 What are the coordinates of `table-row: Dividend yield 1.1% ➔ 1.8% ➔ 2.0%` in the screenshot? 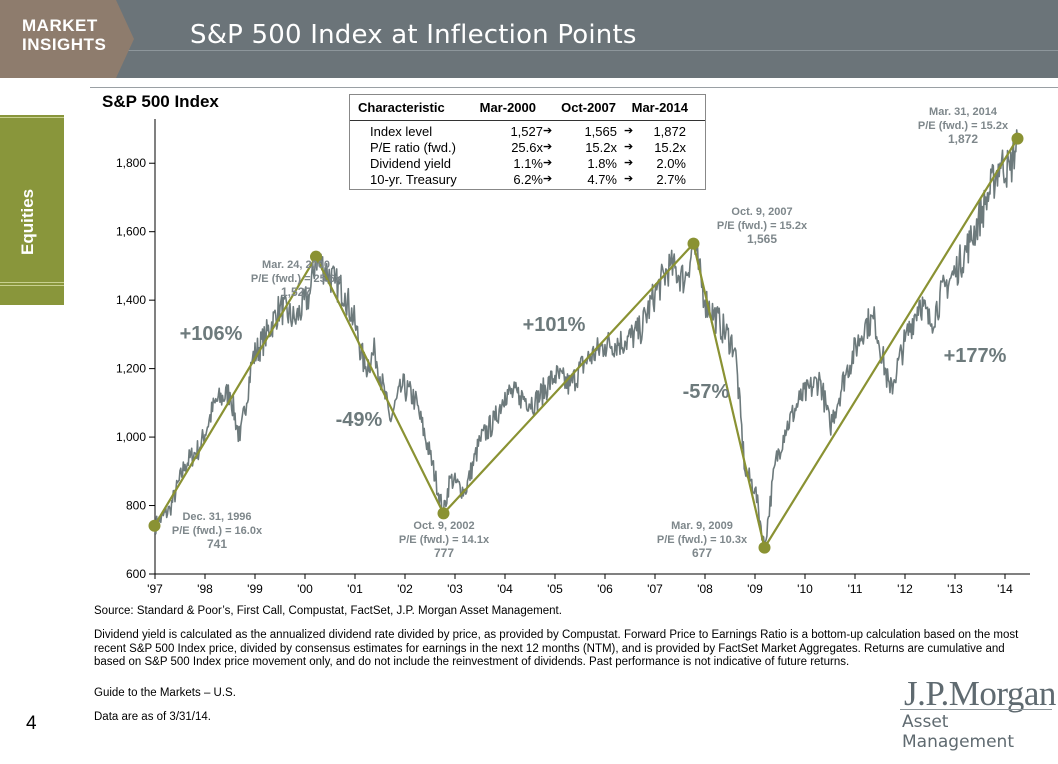 It's located at (527, 164).